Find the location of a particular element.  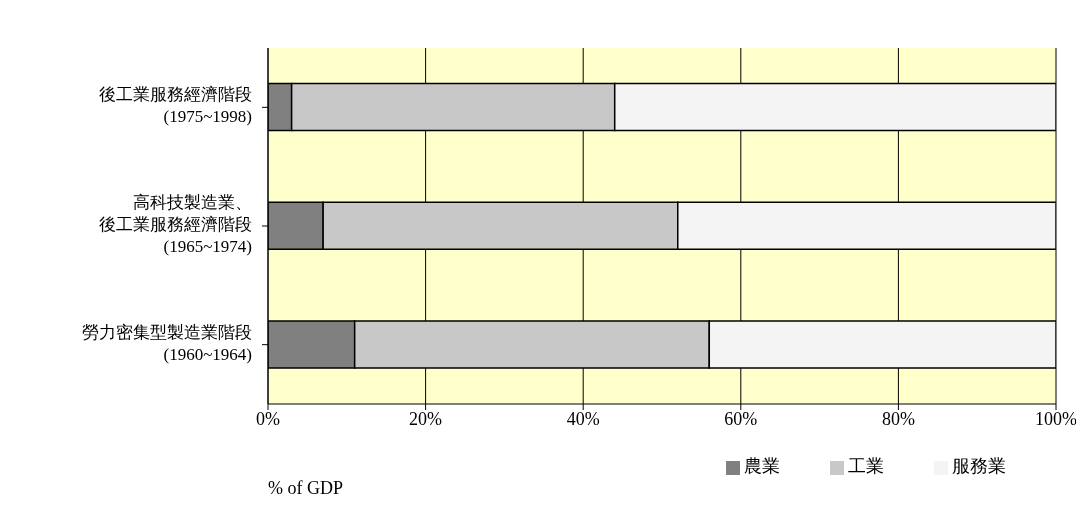

x-tick-label: 80% is located at coordinates (898, 418).